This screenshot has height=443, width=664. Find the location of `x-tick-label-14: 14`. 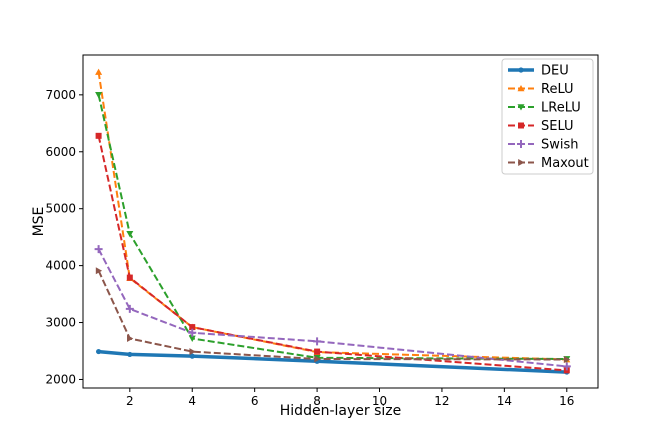

x-tick-label-14: 14 is located at coordinates (504, 401).